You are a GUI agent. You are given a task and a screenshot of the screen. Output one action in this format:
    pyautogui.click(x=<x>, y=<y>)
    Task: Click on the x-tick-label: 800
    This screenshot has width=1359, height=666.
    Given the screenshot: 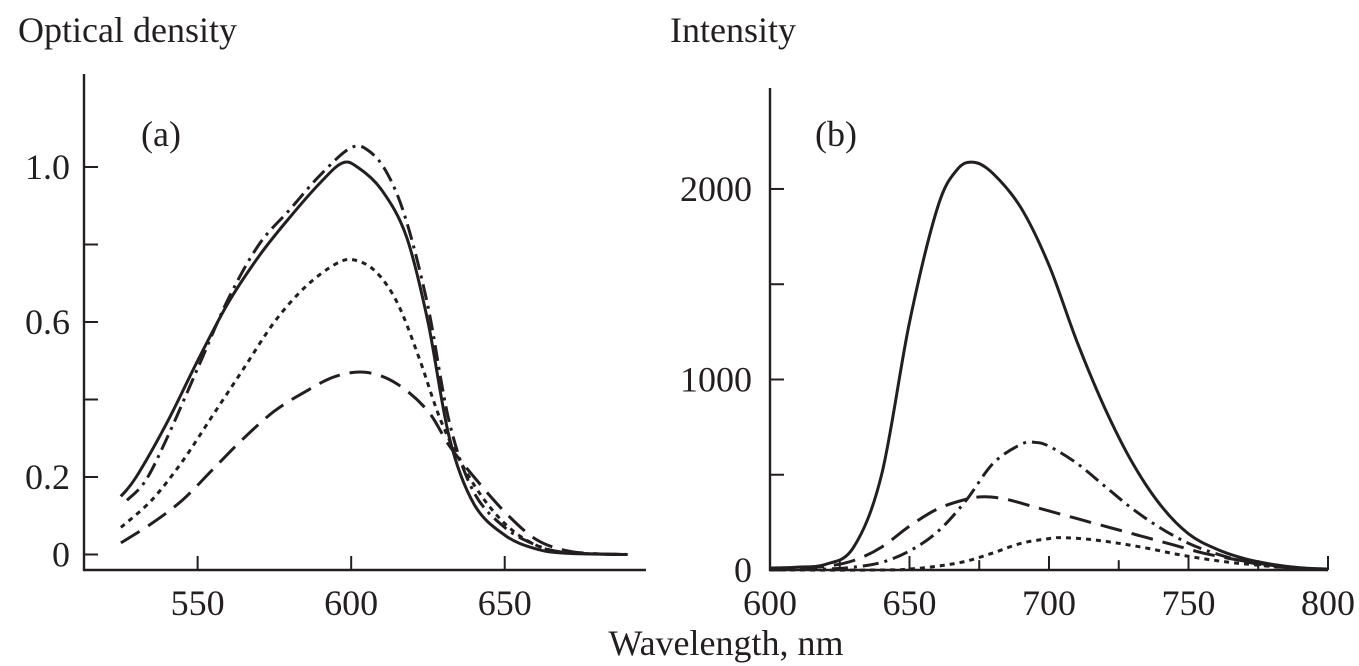 What is the action you would take?
    pyautogui.click(x=1328, y=603)
    